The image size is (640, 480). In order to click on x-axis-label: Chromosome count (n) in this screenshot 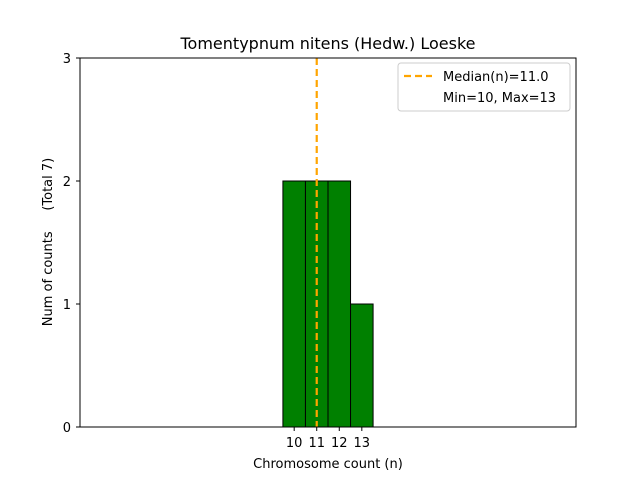, I will do `click(328, 464)`.